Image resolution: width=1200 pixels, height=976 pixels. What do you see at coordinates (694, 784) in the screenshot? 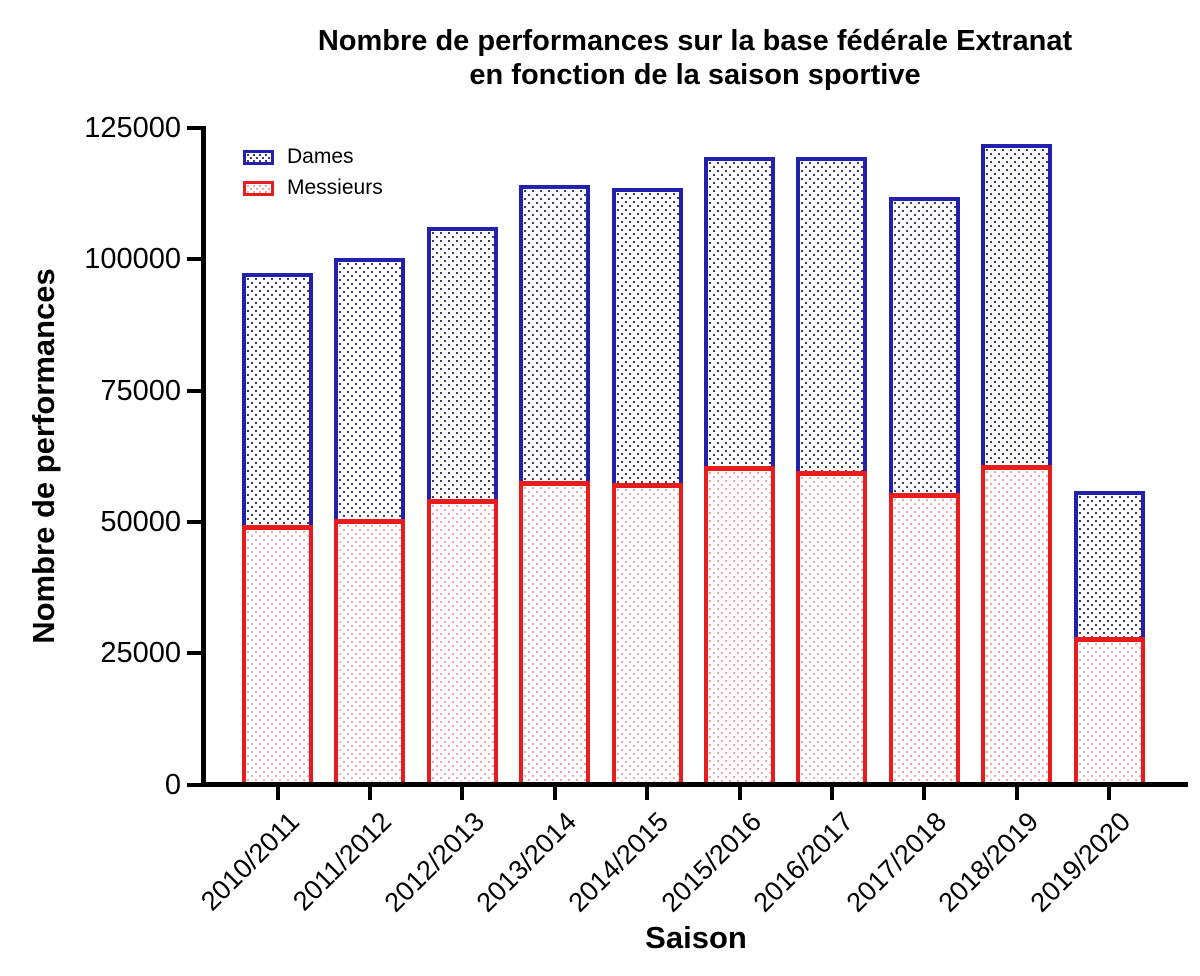
I see `x-axis-line` at bounding box center [694, 784].